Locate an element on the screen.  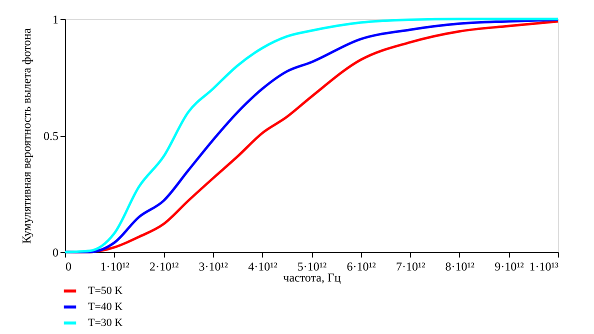
x-axis-title: частота, Гц is located at coordinates (312, 277).